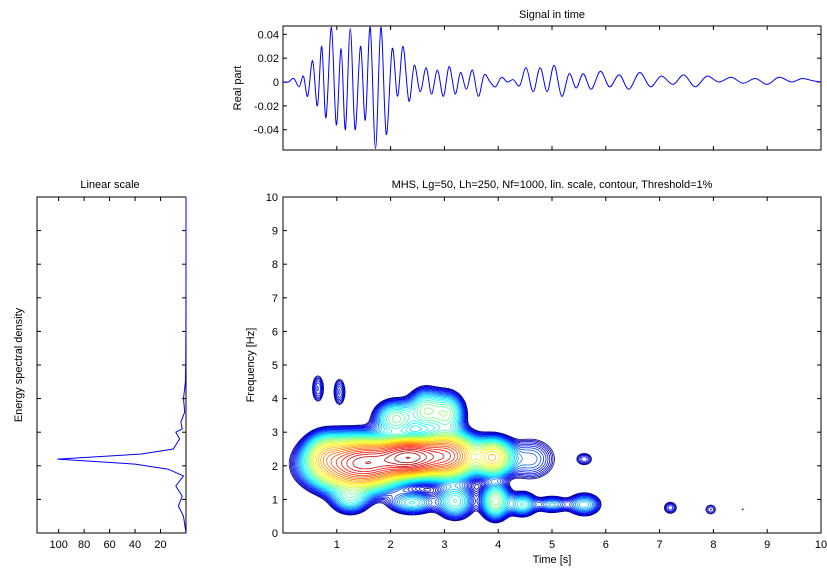 The image size is (827, 568). What do you see at coordinates (606, 545) in the screenshot?
I see `tfr-xtick-label: 6` at bounding box center [606, 545].